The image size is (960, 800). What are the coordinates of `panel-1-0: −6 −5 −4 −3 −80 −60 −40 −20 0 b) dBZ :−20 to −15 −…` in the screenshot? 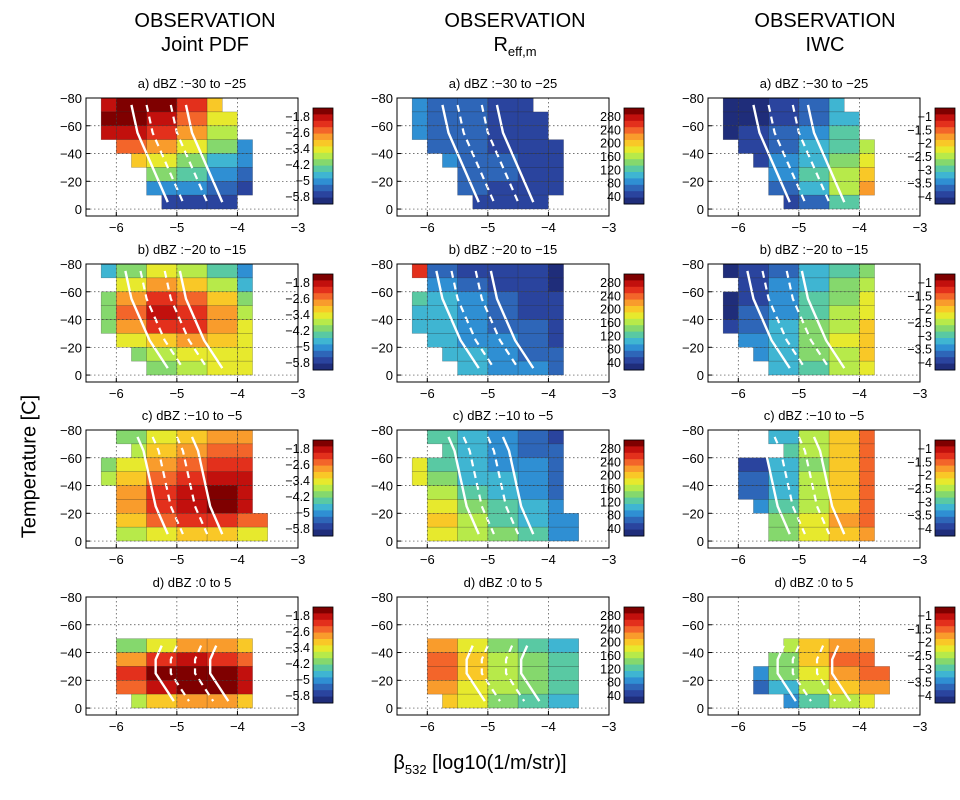 It's located at (197, 321).